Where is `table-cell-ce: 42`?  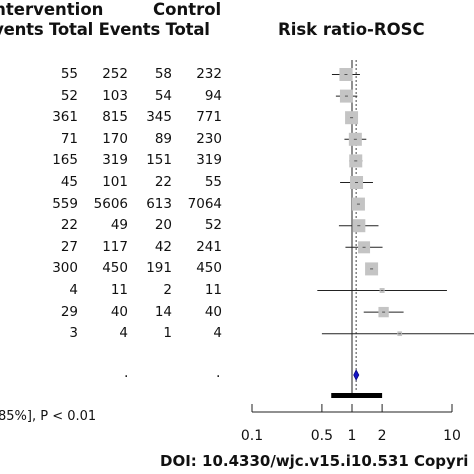 table-cell-ce: 42 is located at coordinates (163, 246).